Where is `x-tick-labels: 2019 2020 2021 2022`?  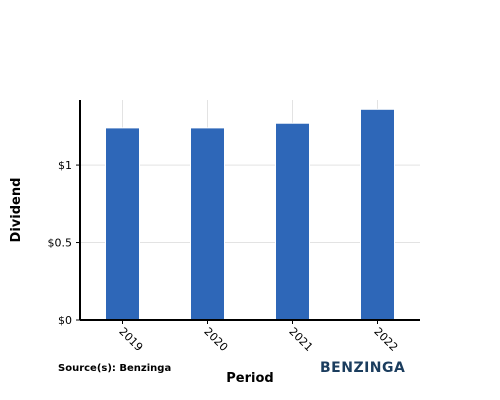 x-tick-labels: 2019 2020 2021 2022 is located at coordinates (258, 337).